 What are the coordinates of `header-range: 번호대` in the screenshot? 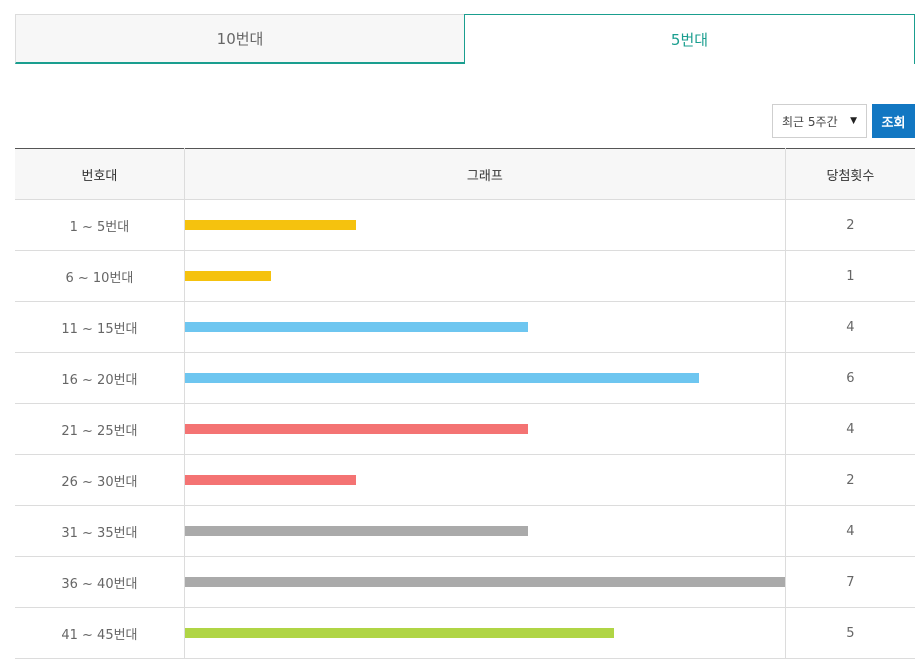 It's located at (100, 174).